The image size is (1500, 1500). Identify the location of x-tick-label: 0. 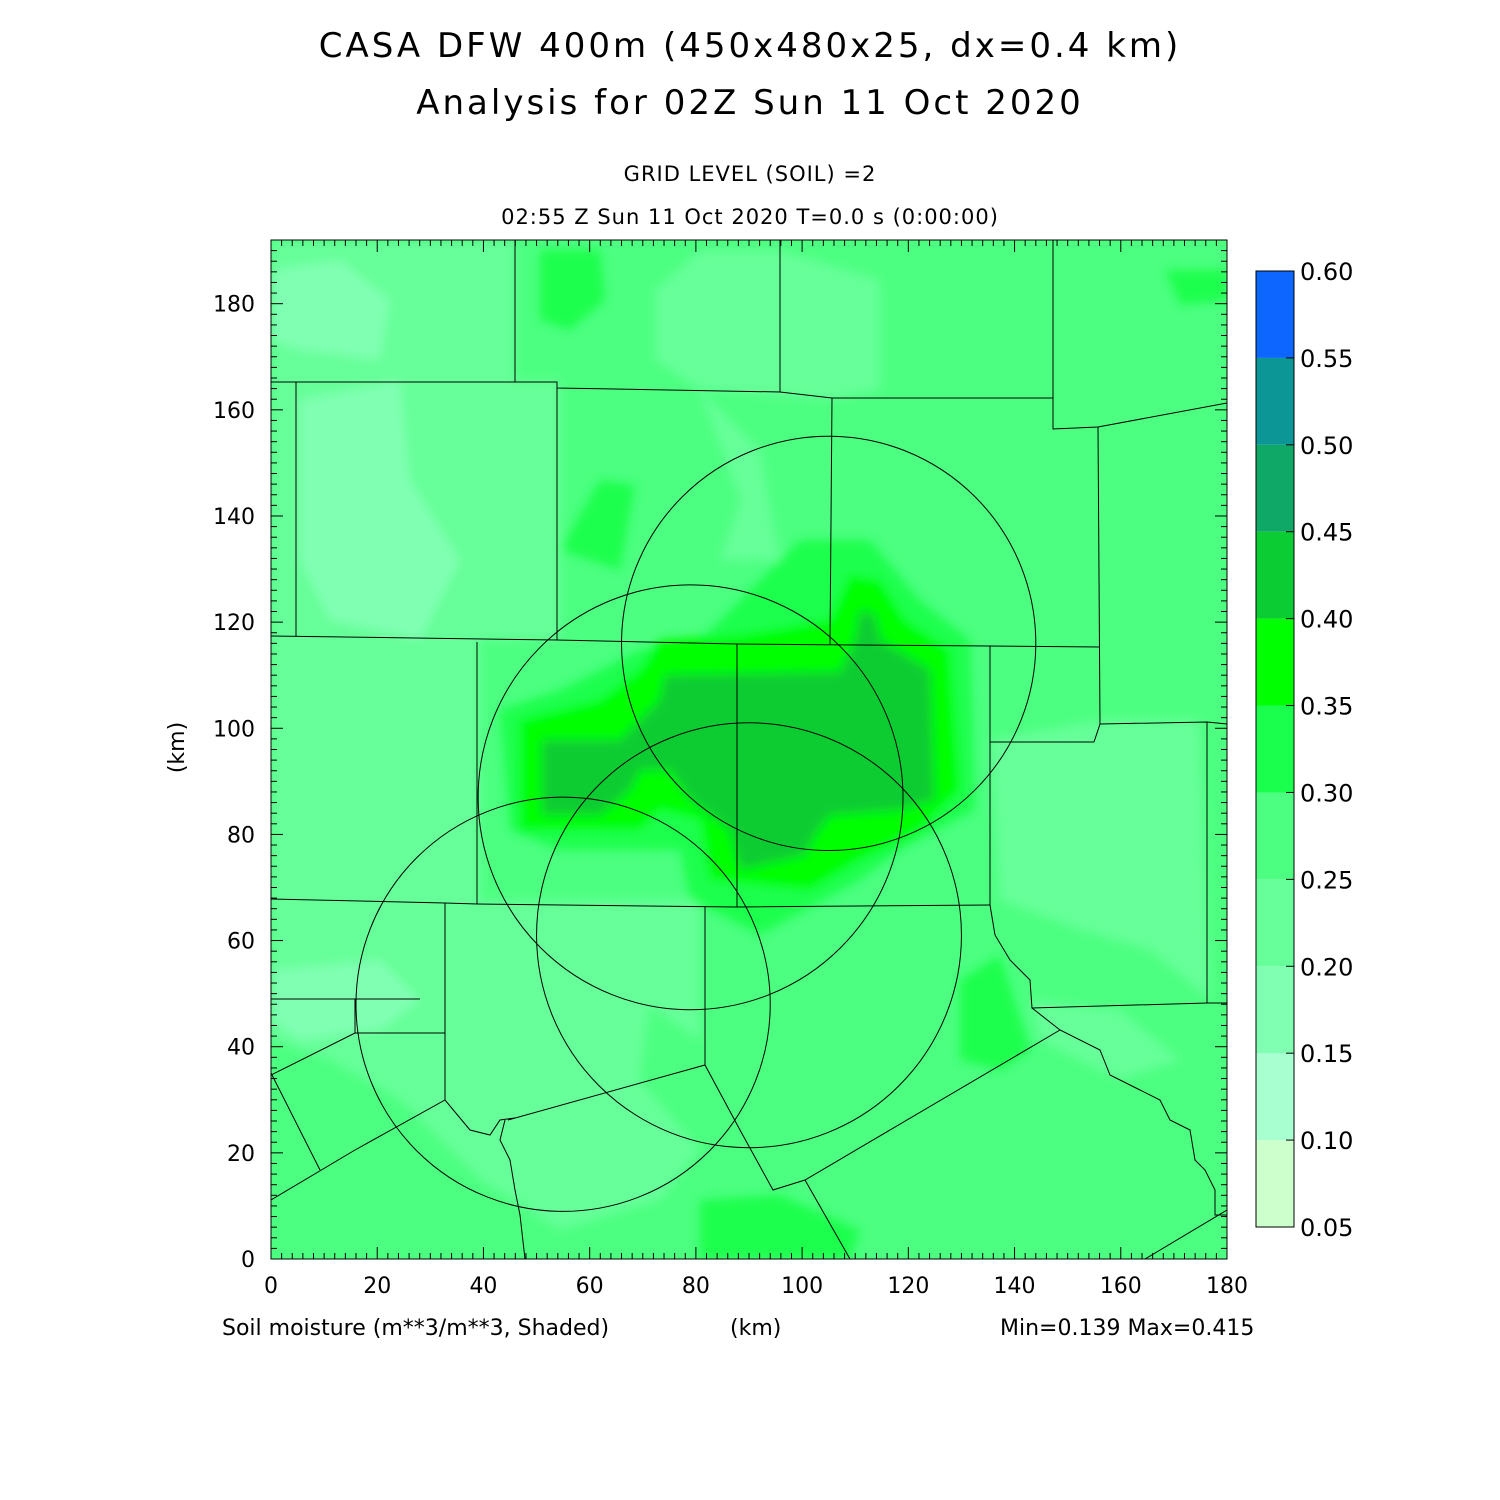
(271, 1286).